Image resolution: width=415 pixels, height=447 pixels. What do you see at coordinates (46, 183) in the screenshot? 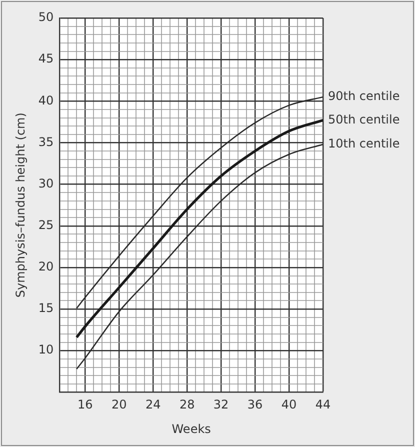
I see `y-tick-label: 30` at bounding box center [46, 183].